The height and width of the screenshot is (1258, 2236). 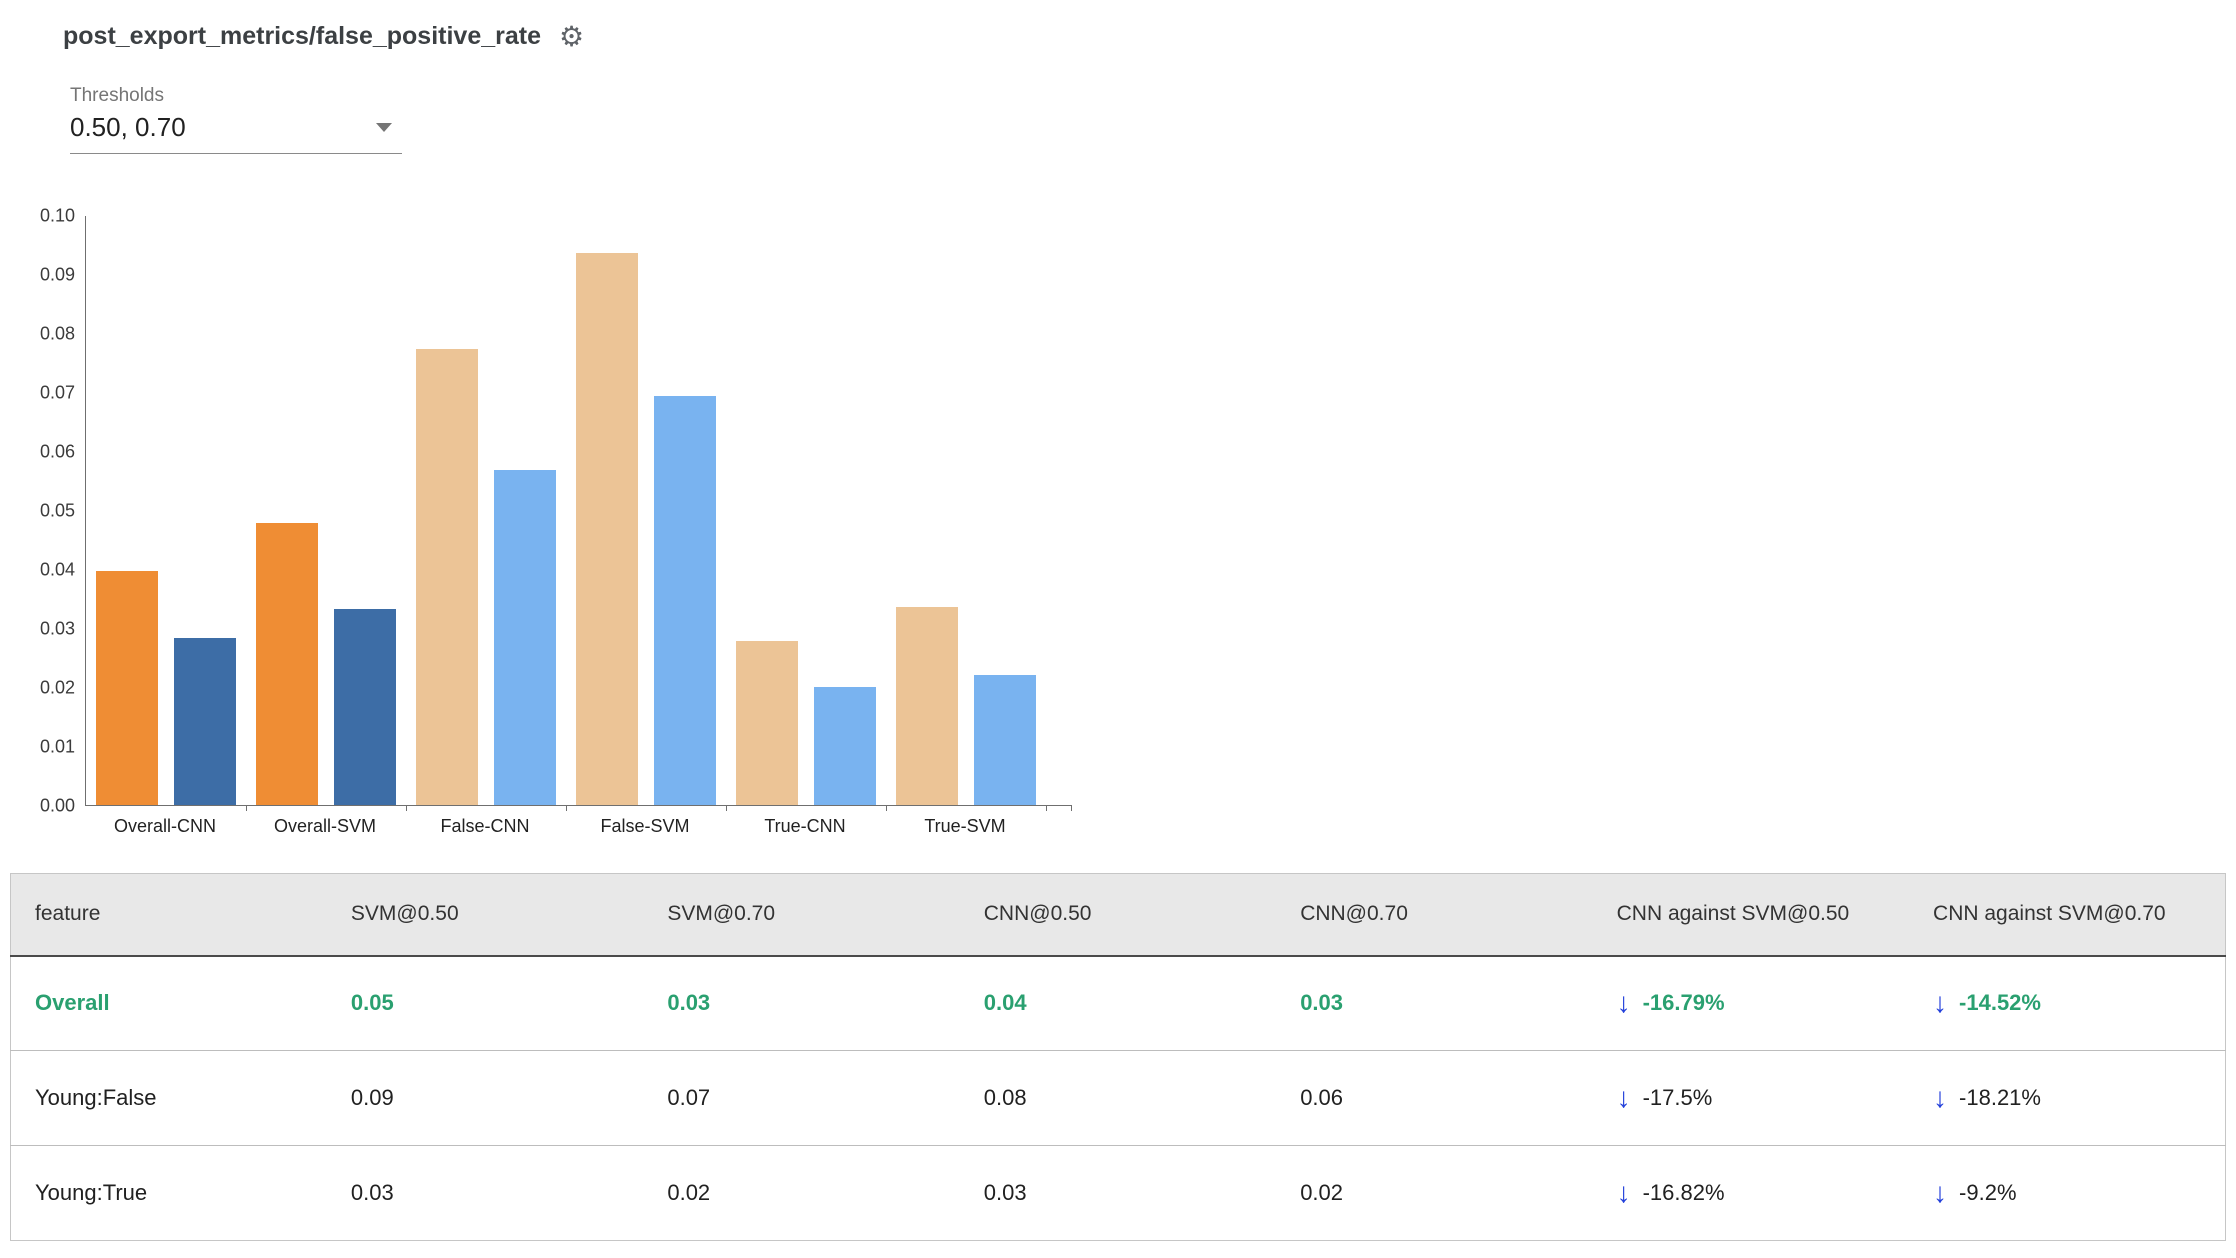 What do you see at coordinates (2067, 915) in the screenshot?
I see `col-cnn-against-svm-070: CNN against SVM@0.70` at bounding box center [2067, 915].